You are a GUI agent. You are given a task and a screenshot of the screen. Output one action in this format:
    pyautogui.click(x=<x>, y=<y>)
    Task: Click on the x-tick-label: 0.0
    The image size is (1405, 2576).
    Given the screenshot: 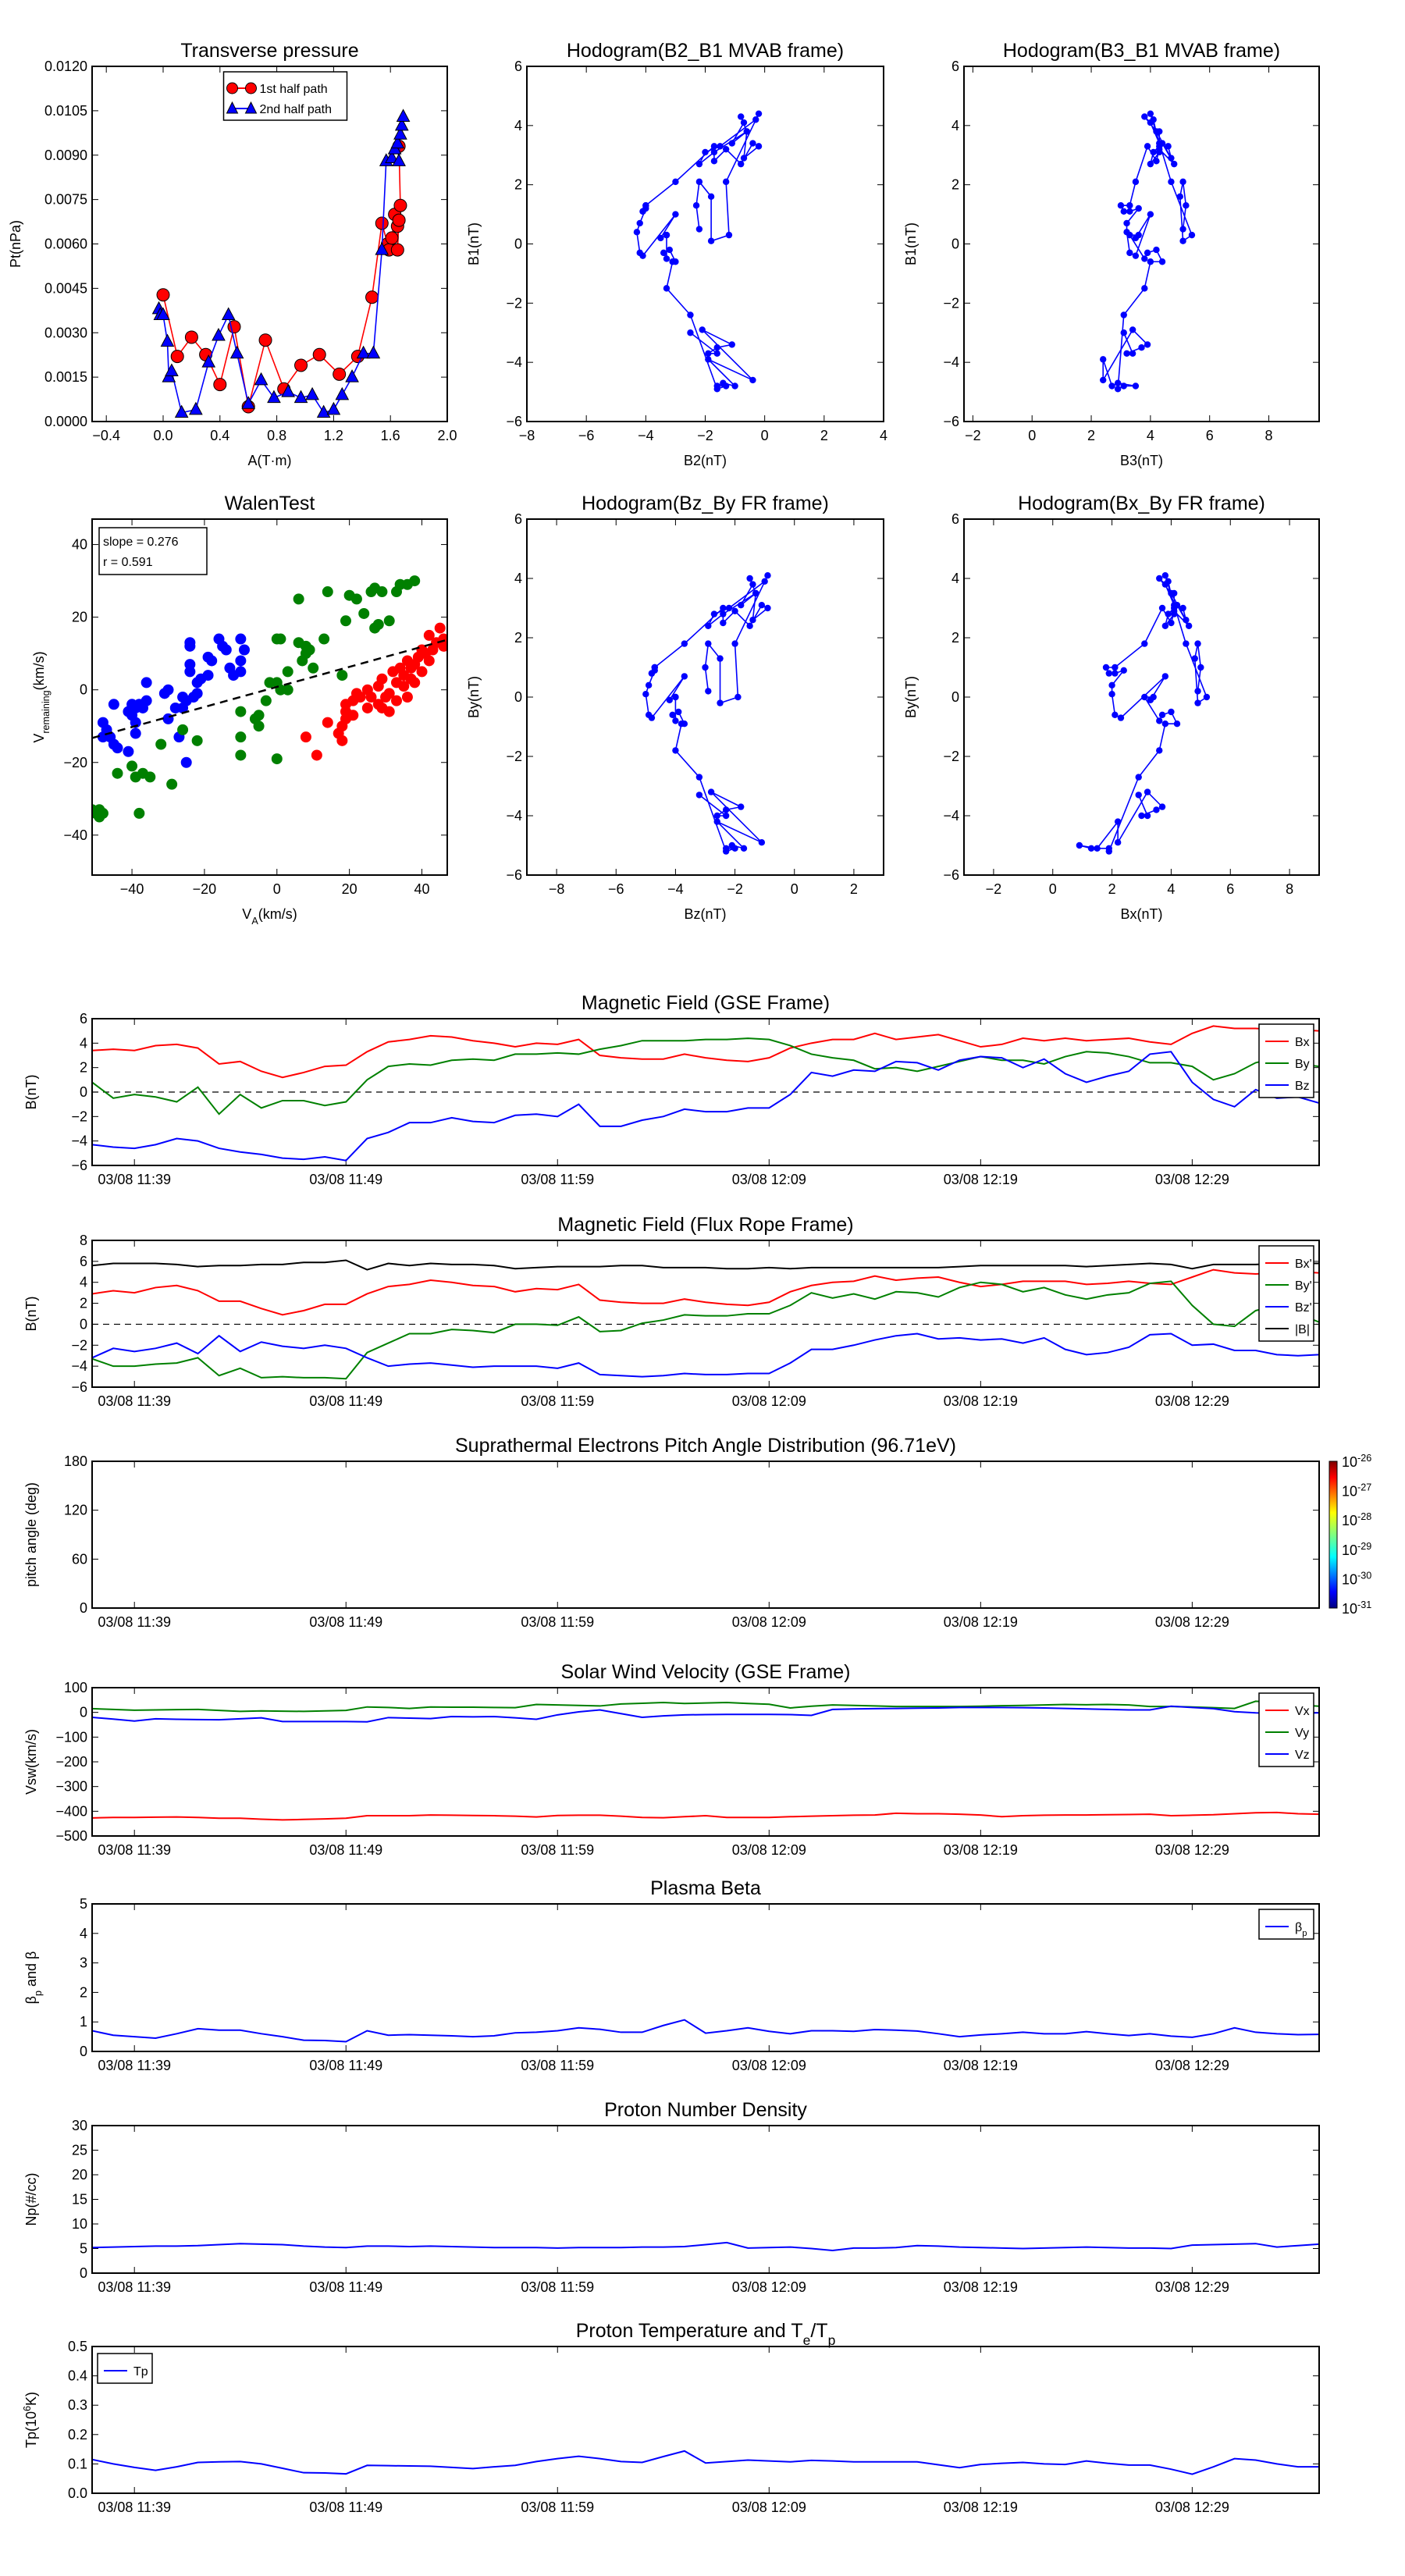 What is the action you would take?
    pyautogui.click(x=163, y=435)
    